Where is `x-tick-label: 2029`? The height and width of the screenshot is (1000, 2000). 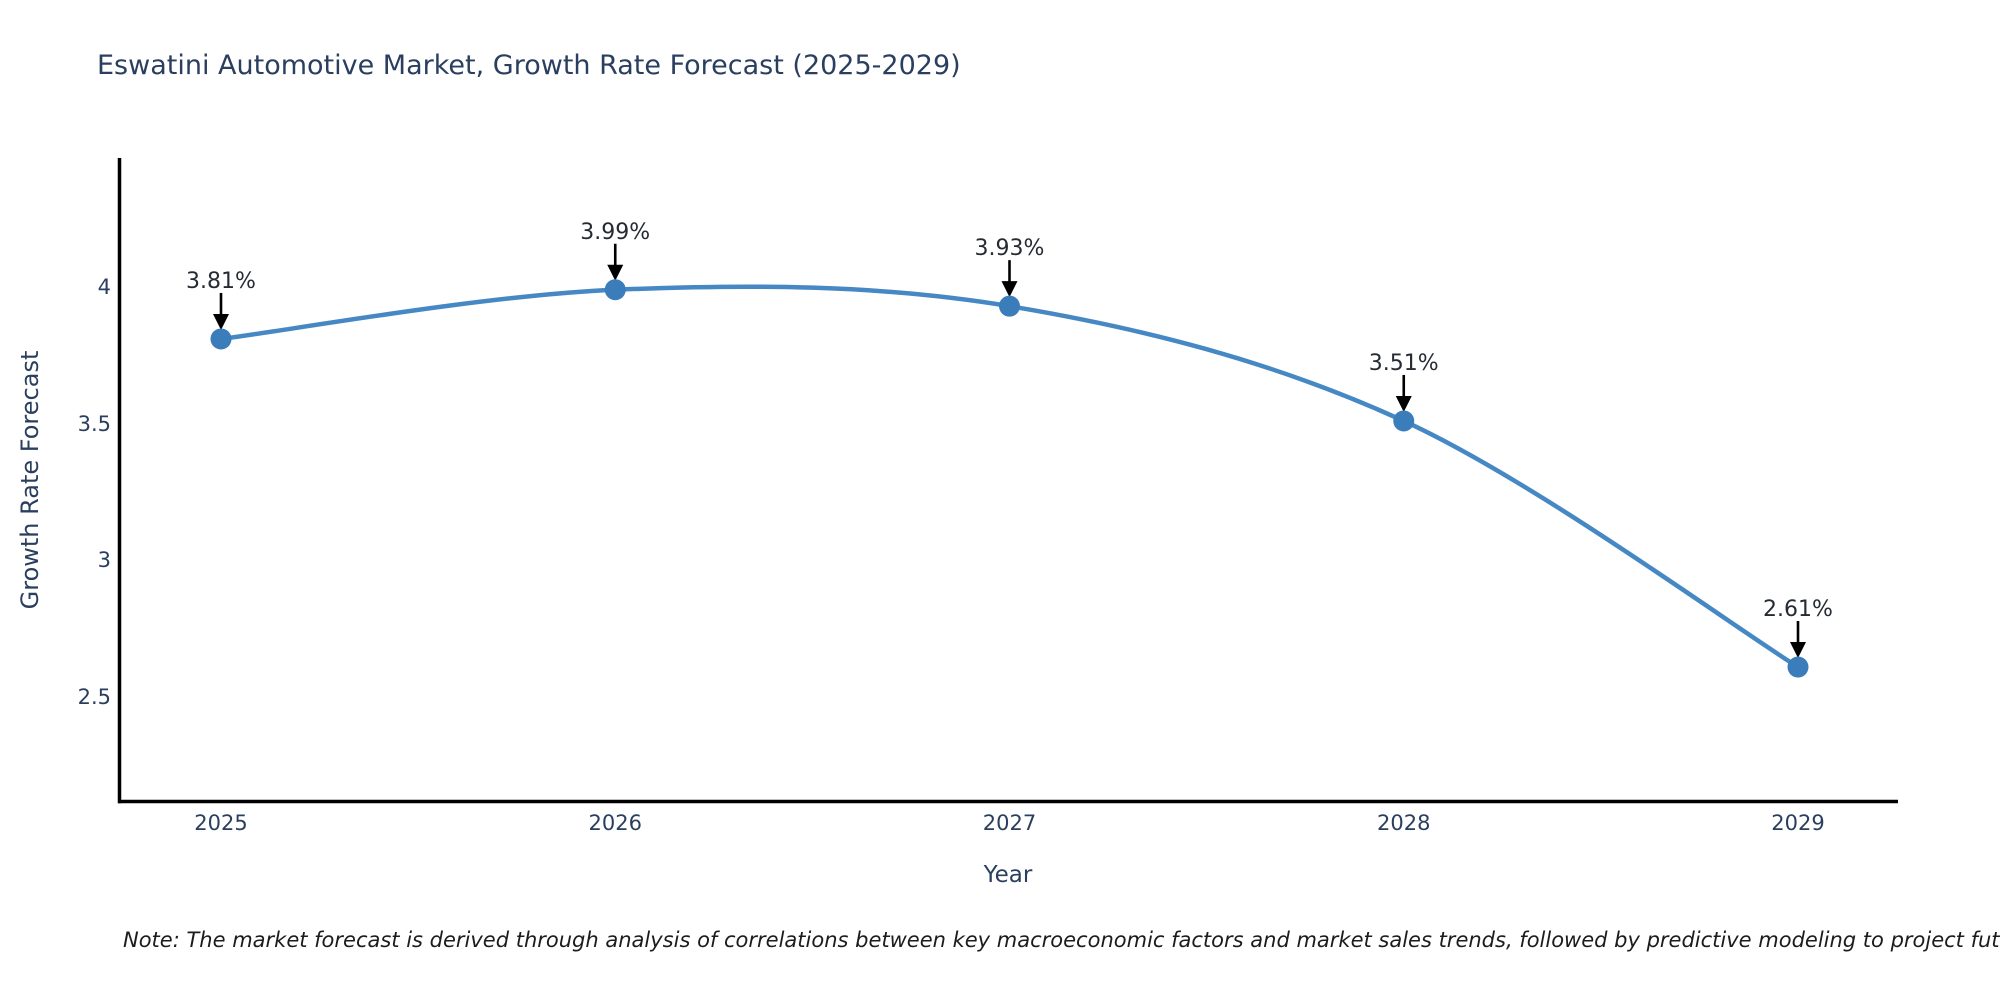 x-tick-label: 2029 is located at coordinates (1798, 823).